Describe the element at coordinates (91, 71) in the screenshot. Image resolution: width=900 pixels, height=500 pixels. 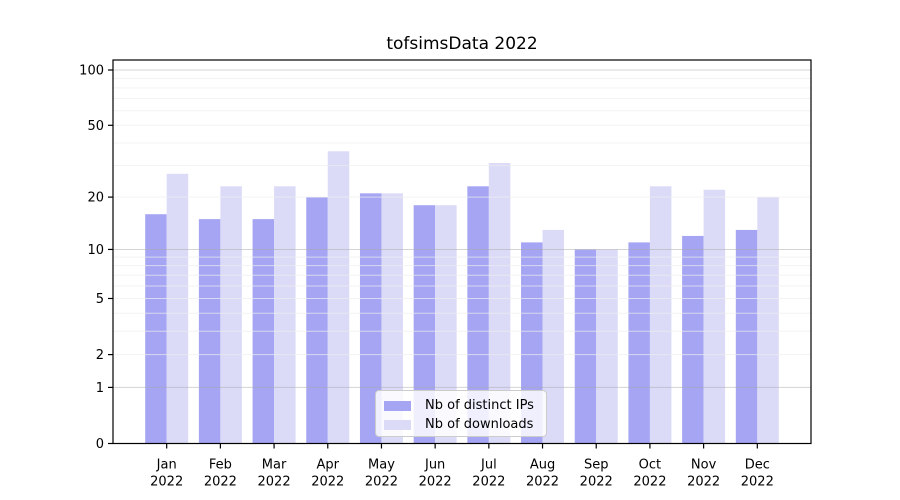
I see `y-tick-label: 100` at that location.